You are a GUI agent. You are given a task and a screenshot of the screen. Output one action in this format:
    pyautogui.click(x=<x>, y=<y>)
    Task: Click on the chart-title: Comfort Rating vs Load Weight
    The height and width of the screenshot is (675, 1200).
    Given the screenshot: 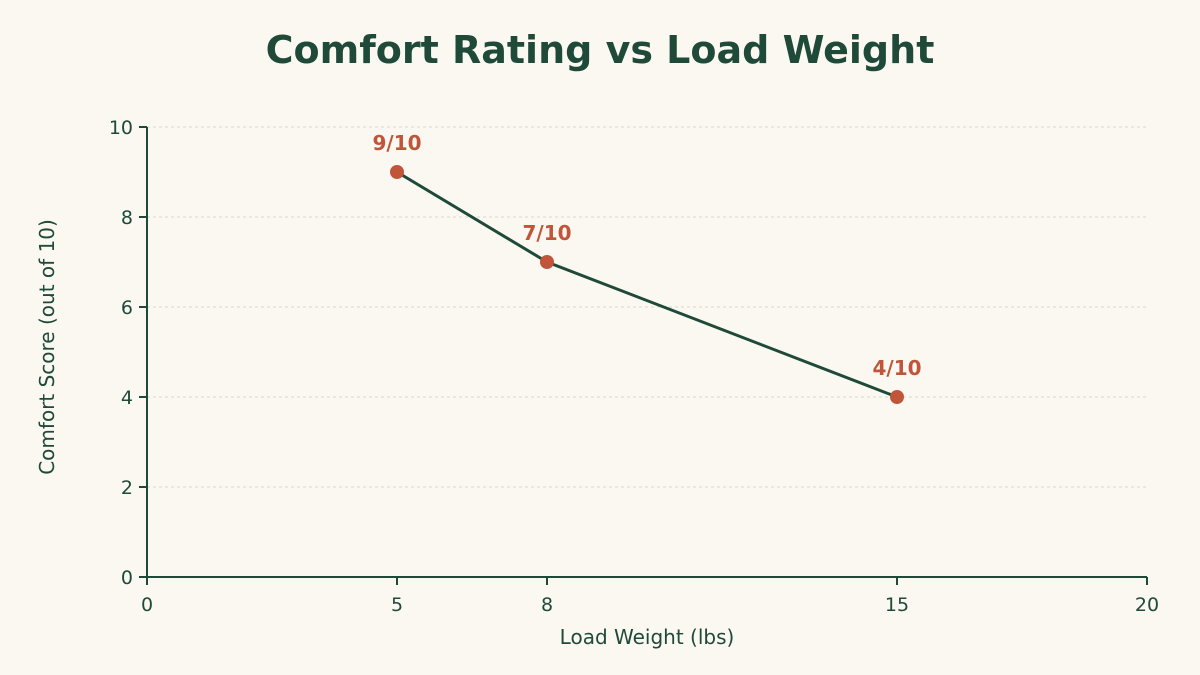 What is the action you would take?
    pyautogui.click(x=600, y=50)
    